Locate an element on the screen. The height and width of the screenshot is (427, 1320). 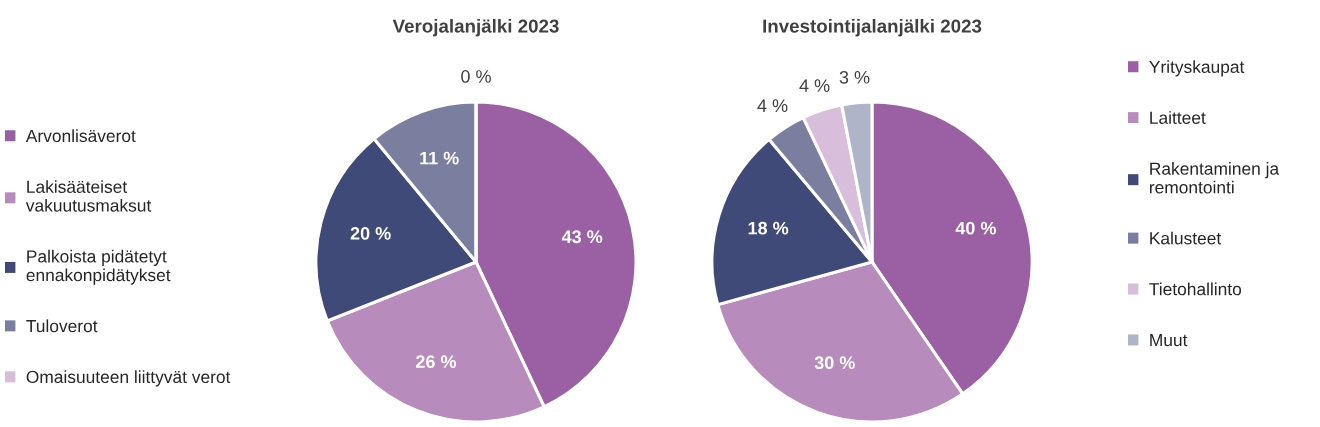
data-label: 18 % is located at coordinates (768, 228).